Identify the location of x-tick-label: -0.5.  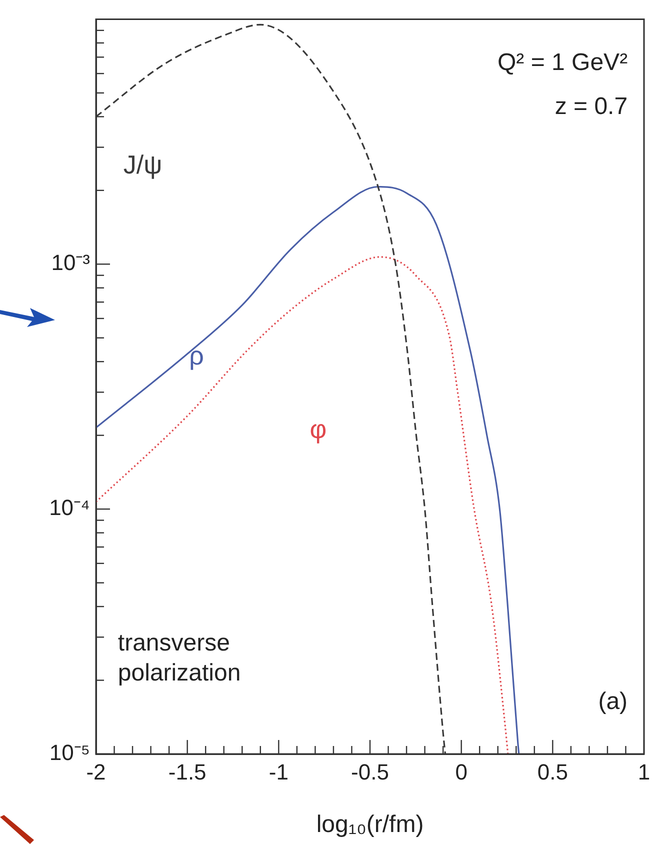
(370, 771).